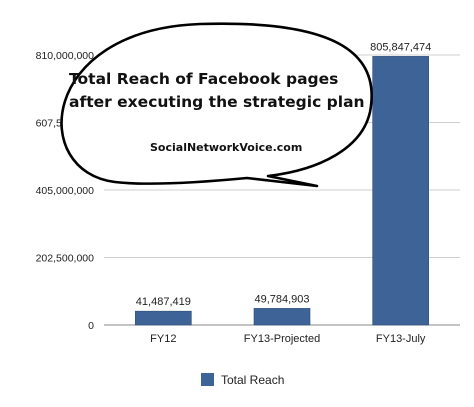 This screenshot has height=407, width=474. What do you see at coordinates (281, 299) in the screenshot?
I see `data-label: 49,784,903` at bounding box center [281, 299].